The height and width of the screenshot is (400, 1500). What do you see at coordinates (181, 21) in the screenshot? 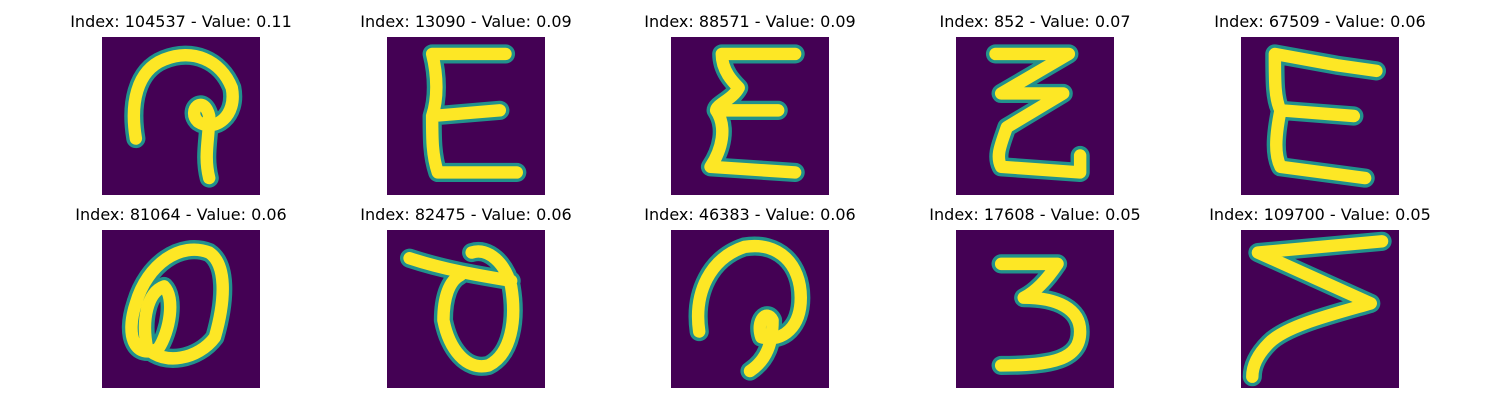
I see `panel-title: Index: 104537 - Value: 0.11` at bounding box center [181, 21].